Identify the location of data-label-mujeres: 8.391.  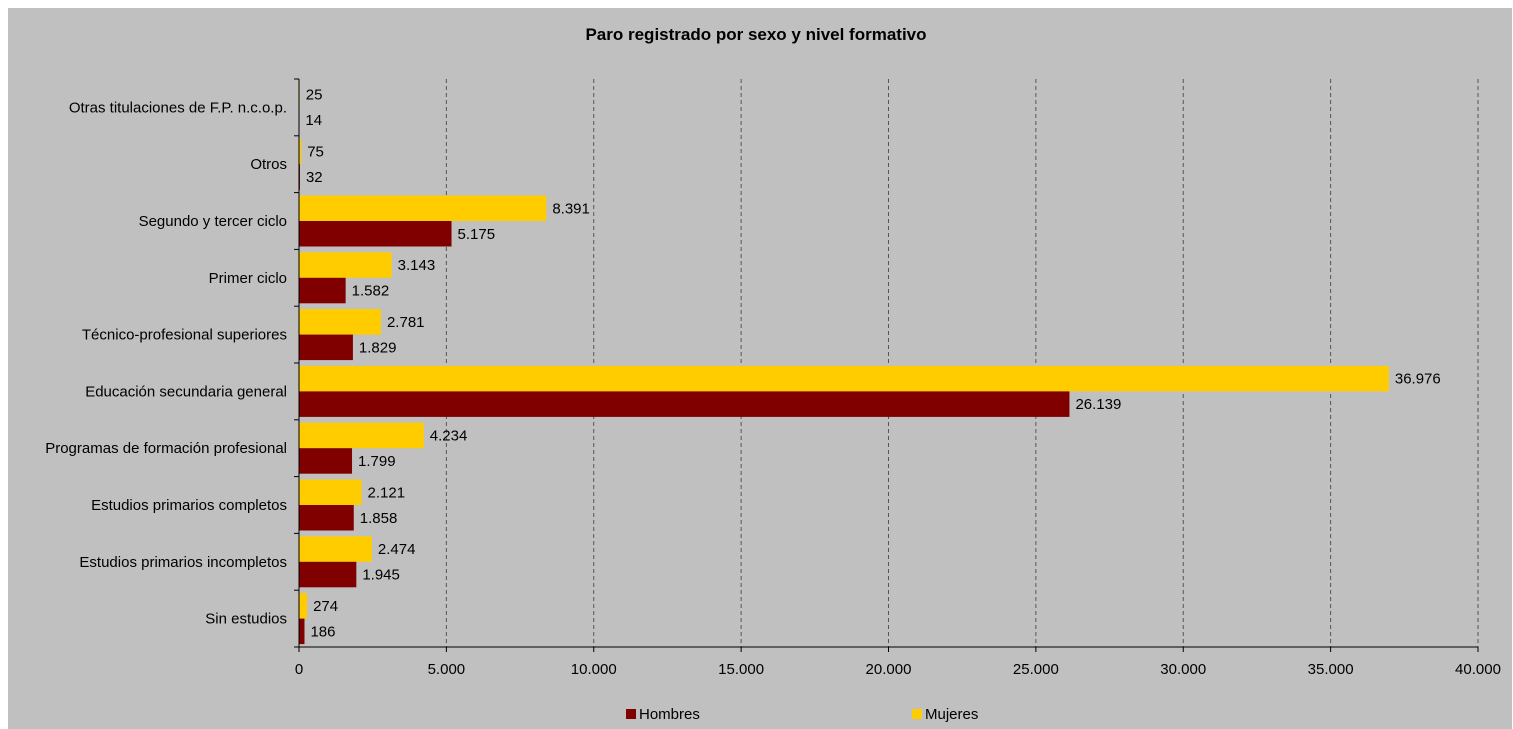
(571, 208).